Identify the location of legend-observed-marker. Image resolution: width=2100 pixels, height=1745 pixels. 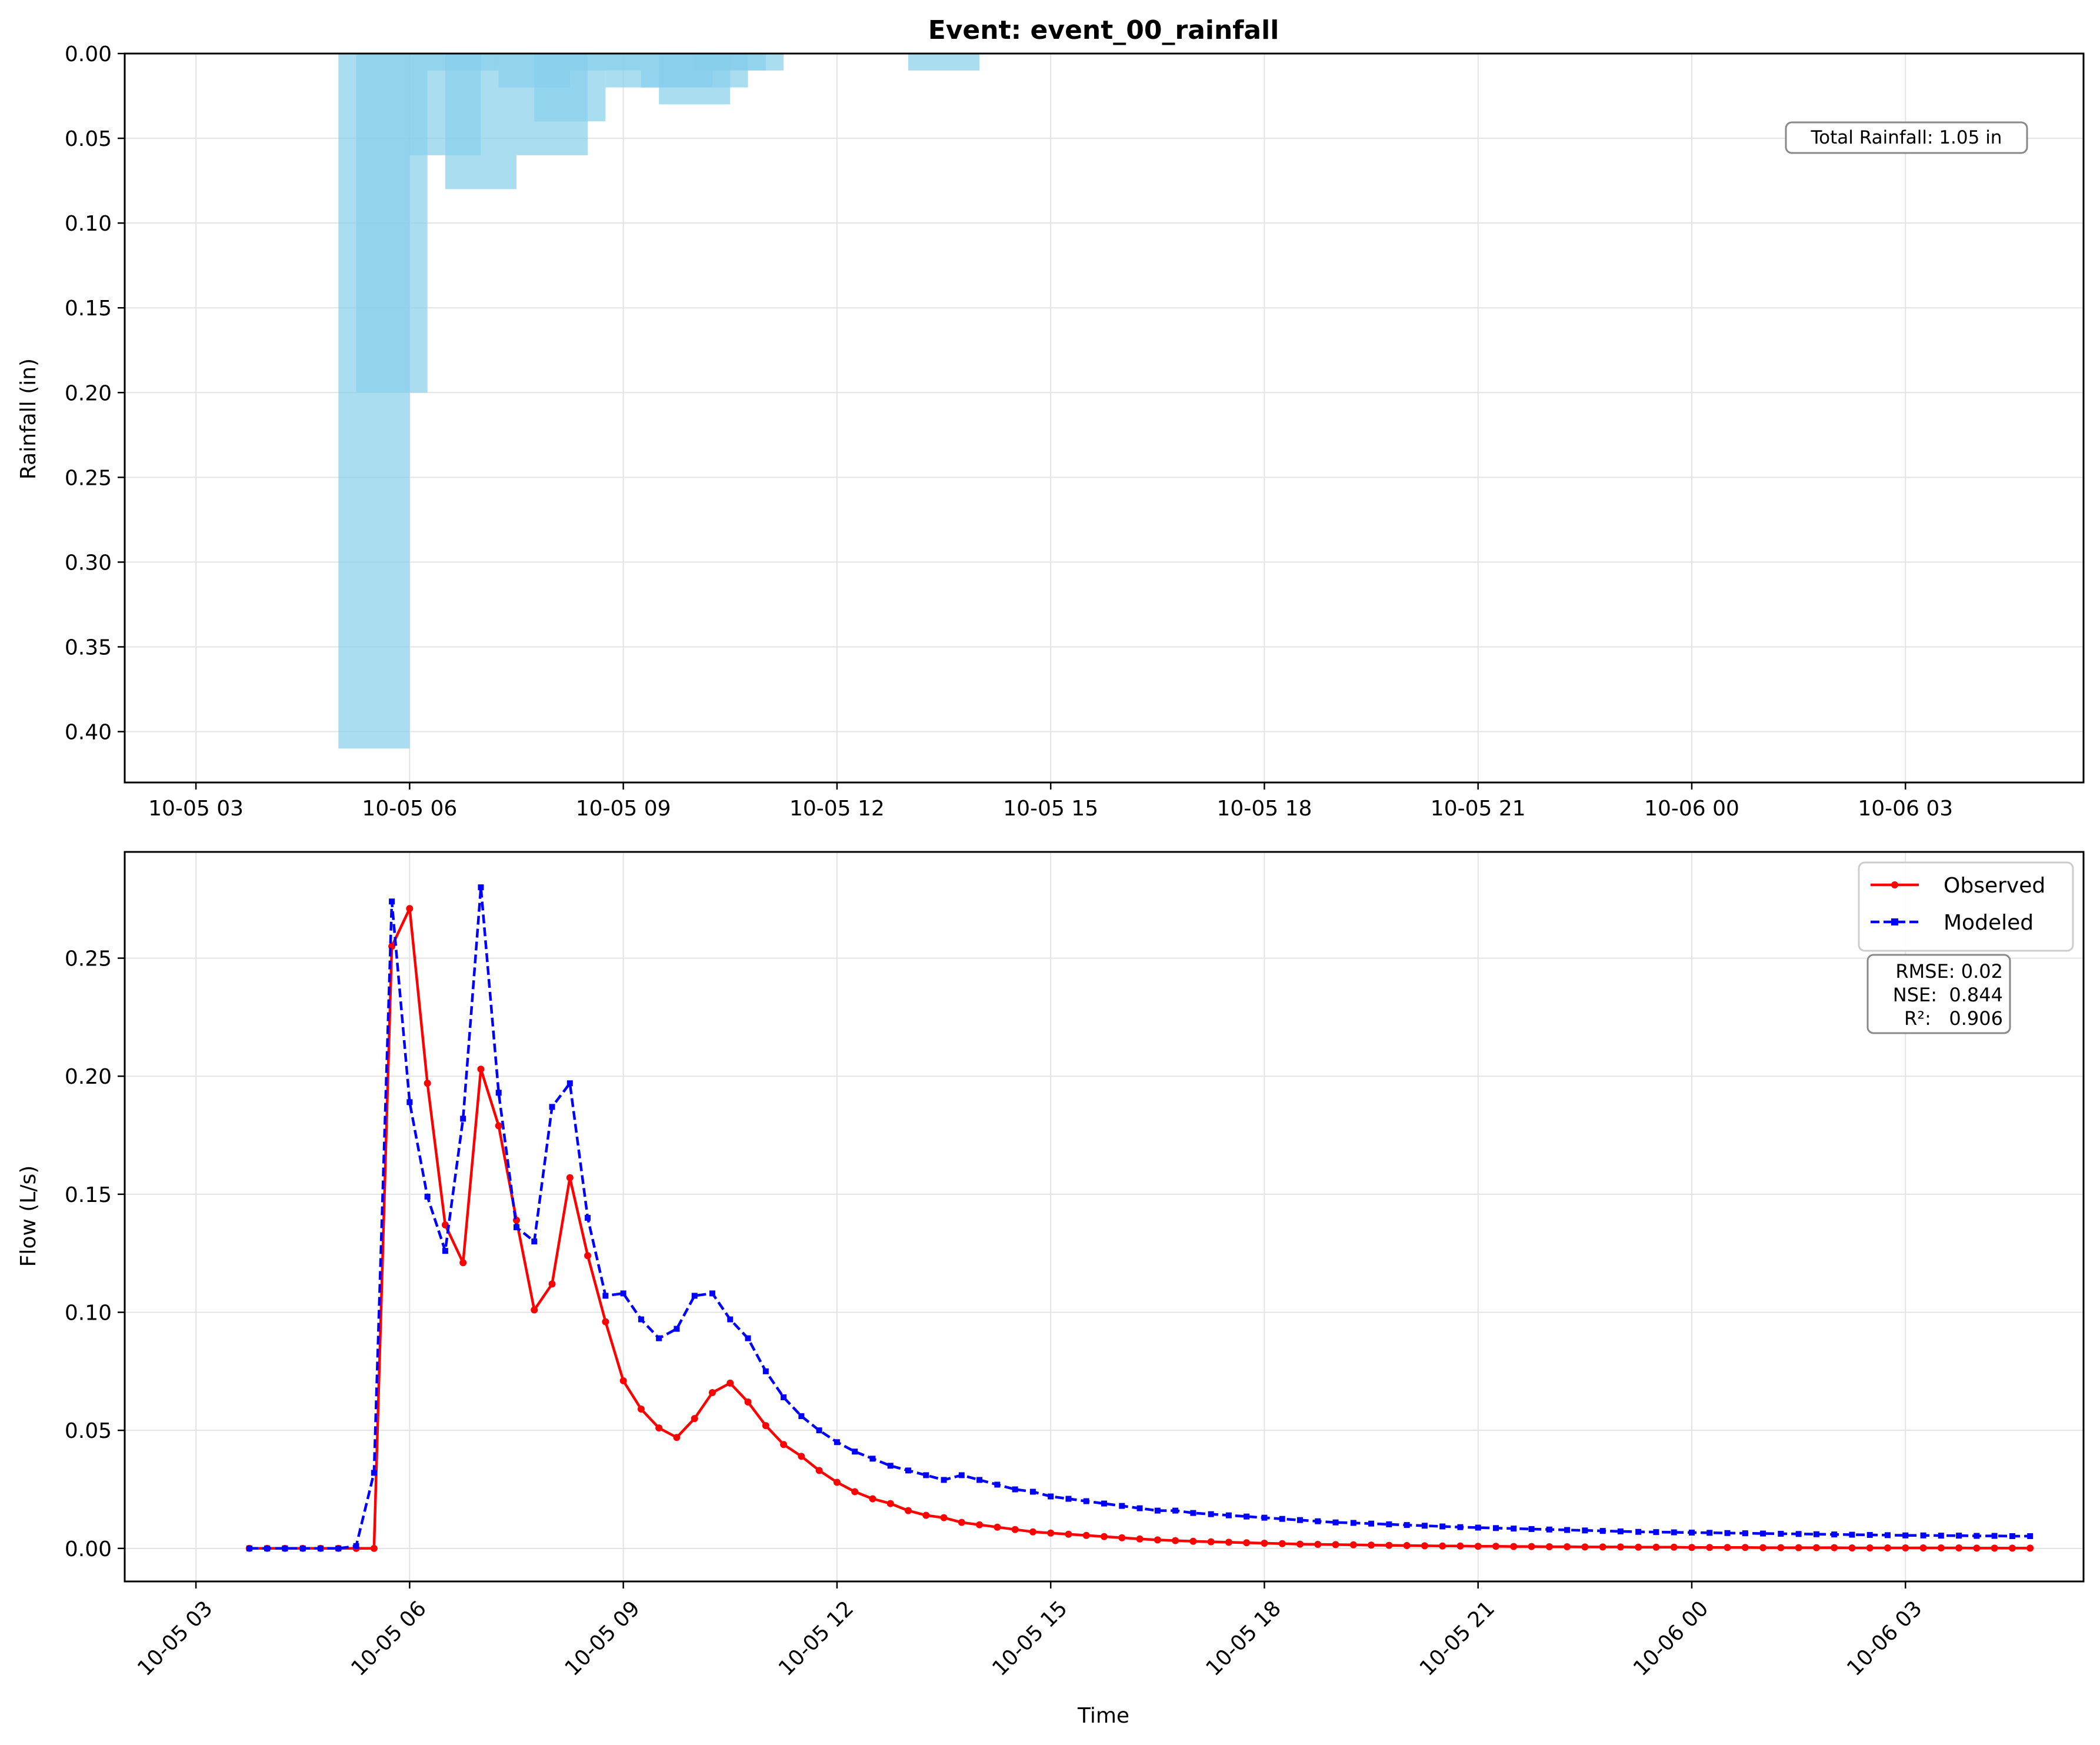
(1895, 885).